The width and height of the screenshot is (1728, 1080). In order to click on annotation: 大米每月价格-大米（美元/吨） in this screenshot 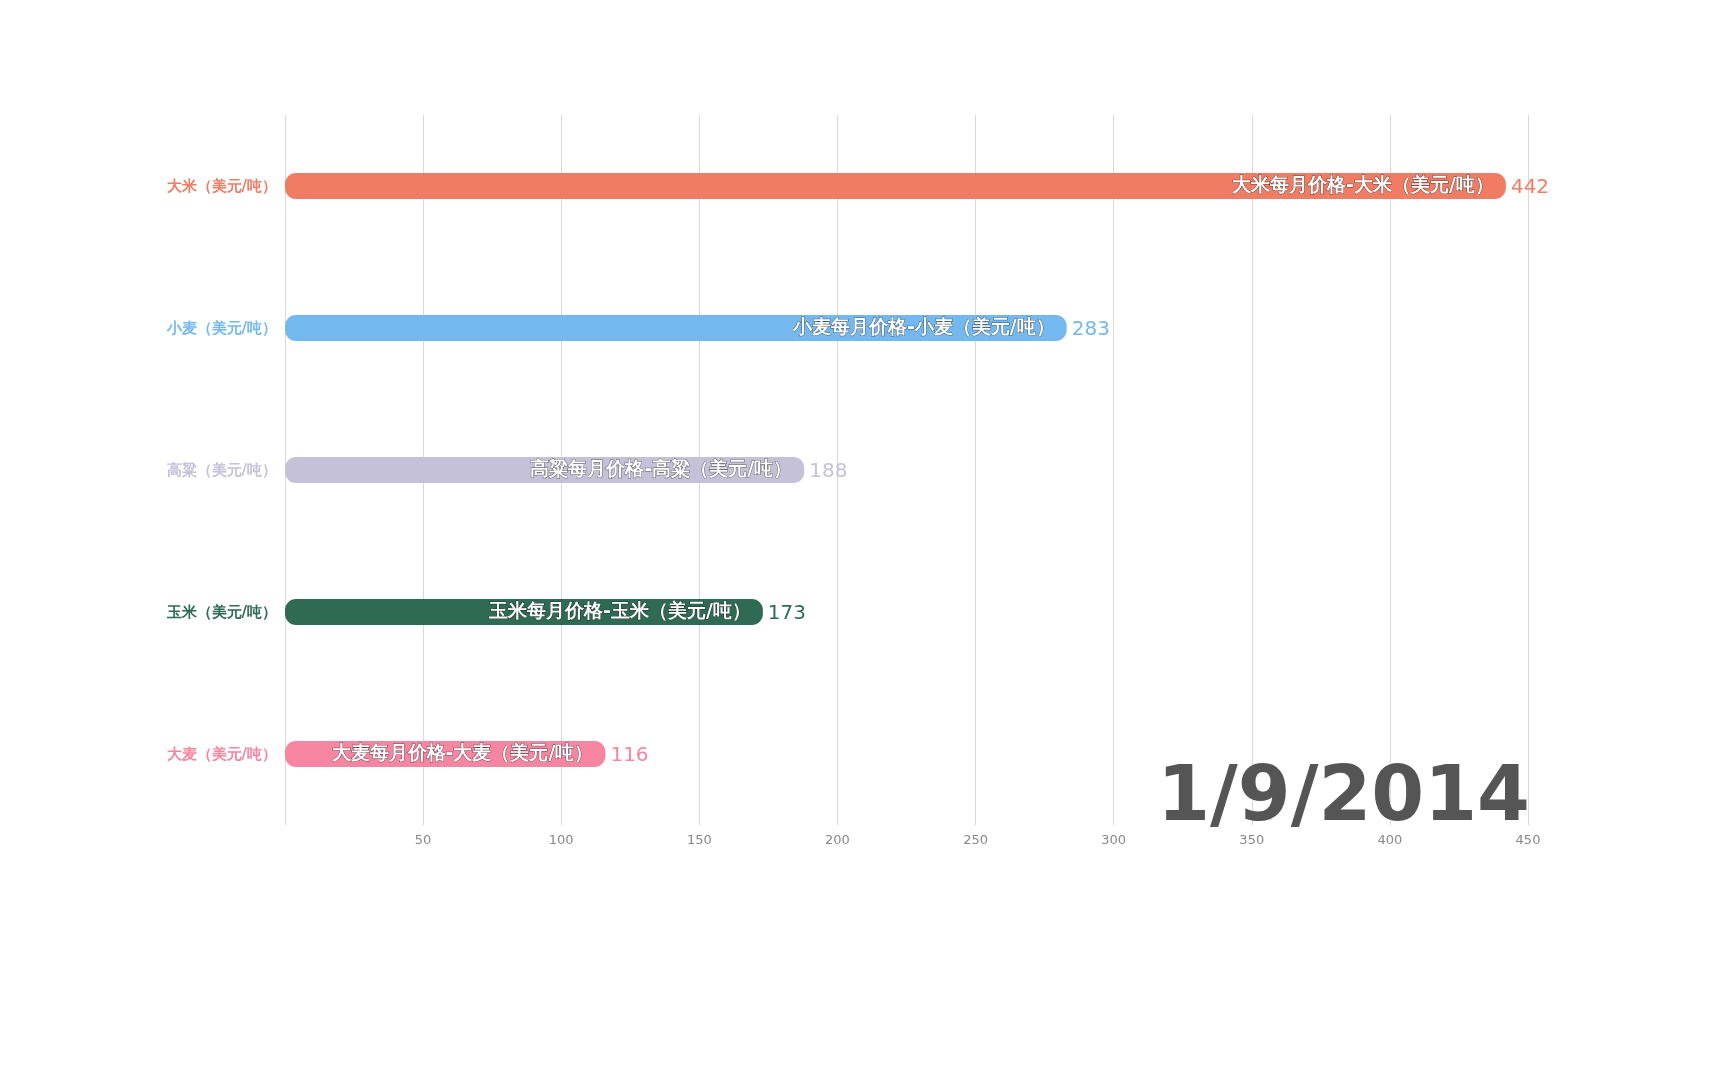, I will do `click(1363, 184)`.